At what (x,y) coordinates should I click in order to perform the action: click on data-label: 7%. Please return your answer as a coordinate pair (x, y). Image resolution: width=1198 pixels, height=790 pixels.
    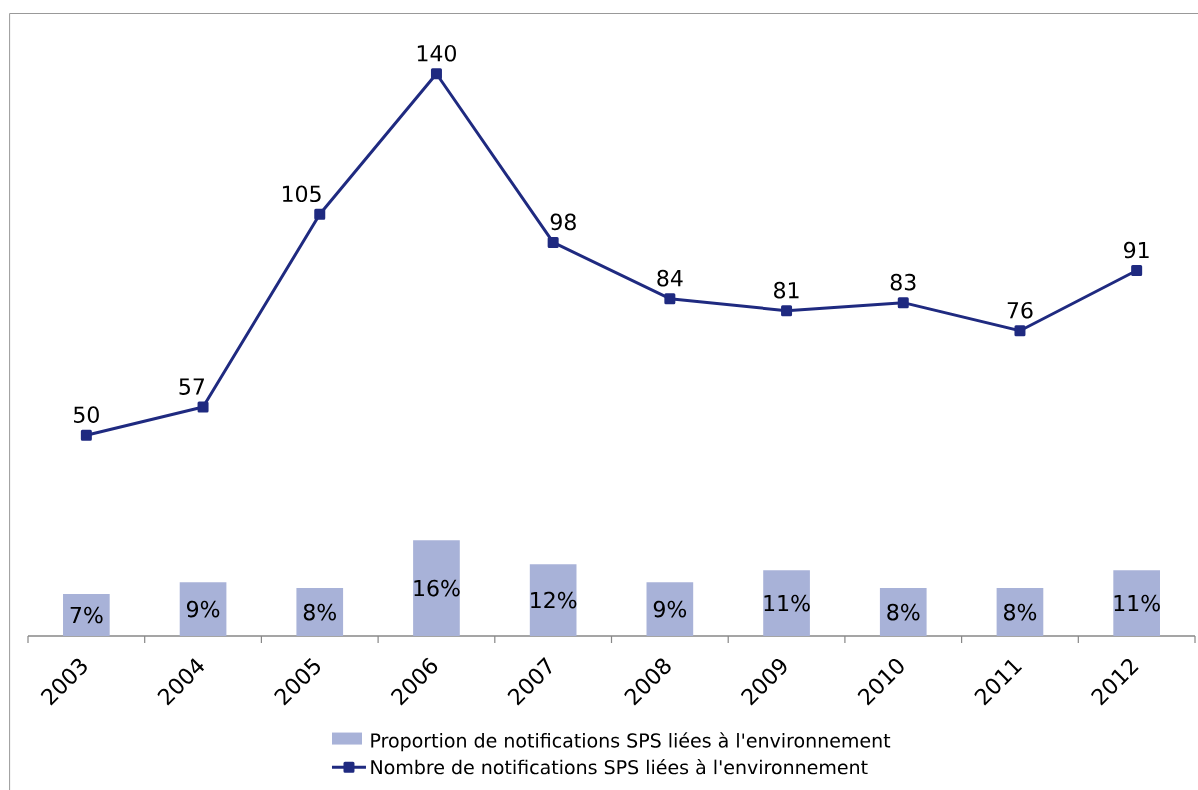
    Looking at the image, I should click on (86, 615).